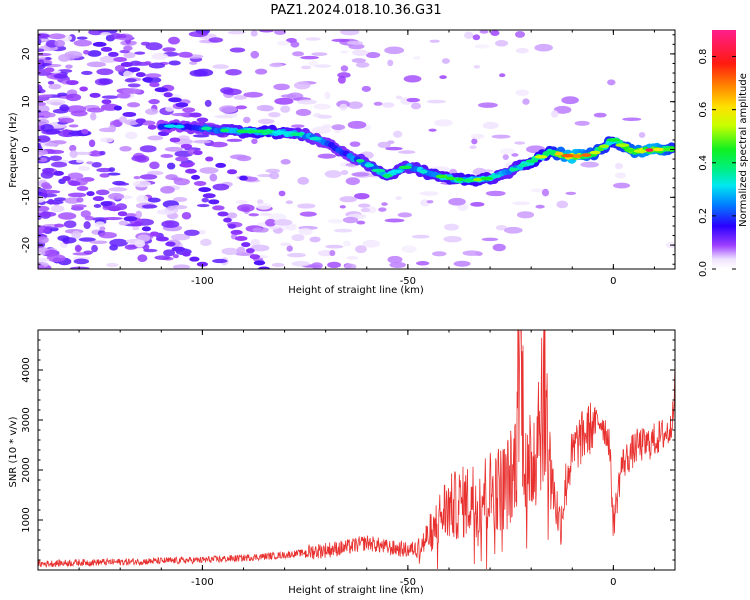  Describe the element at coordinates (724, 149) in the screenshot. I see `colorbar-gradient` at that location.